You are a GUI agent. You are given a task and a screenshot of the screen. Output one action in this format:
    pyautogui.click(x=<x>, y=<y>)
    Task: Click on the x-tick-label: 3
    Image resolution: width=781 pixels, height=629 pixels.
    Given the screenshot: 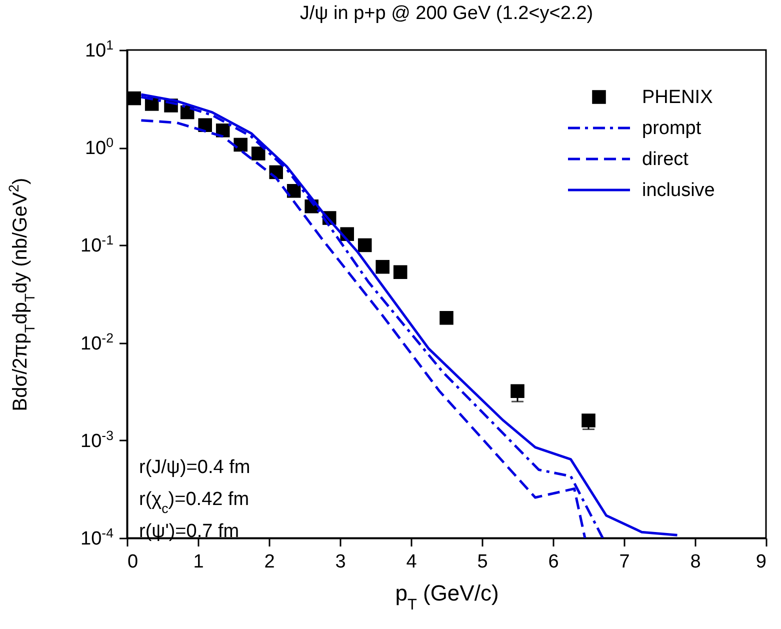 What is the action you would take?
    pyautogui.click(x=340, y=562)
    